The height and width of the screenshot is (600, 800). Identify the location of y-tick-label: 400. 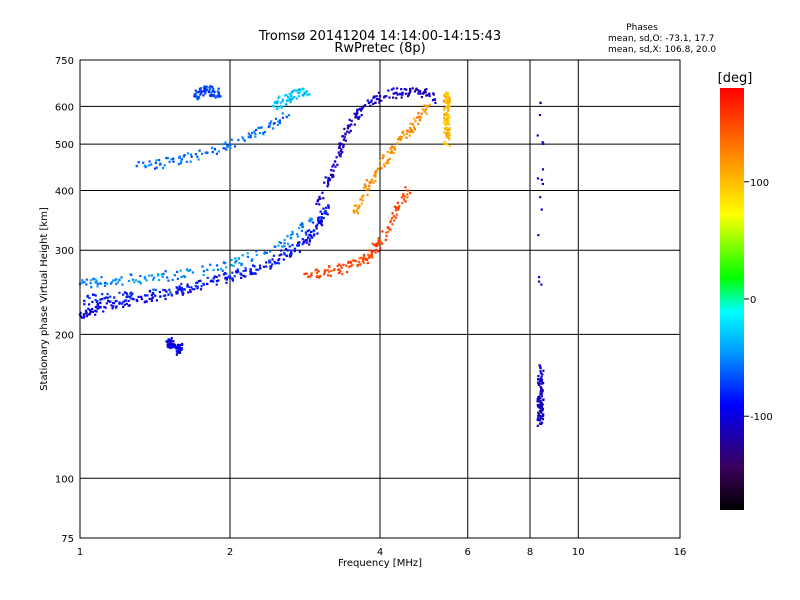
(64, 191).